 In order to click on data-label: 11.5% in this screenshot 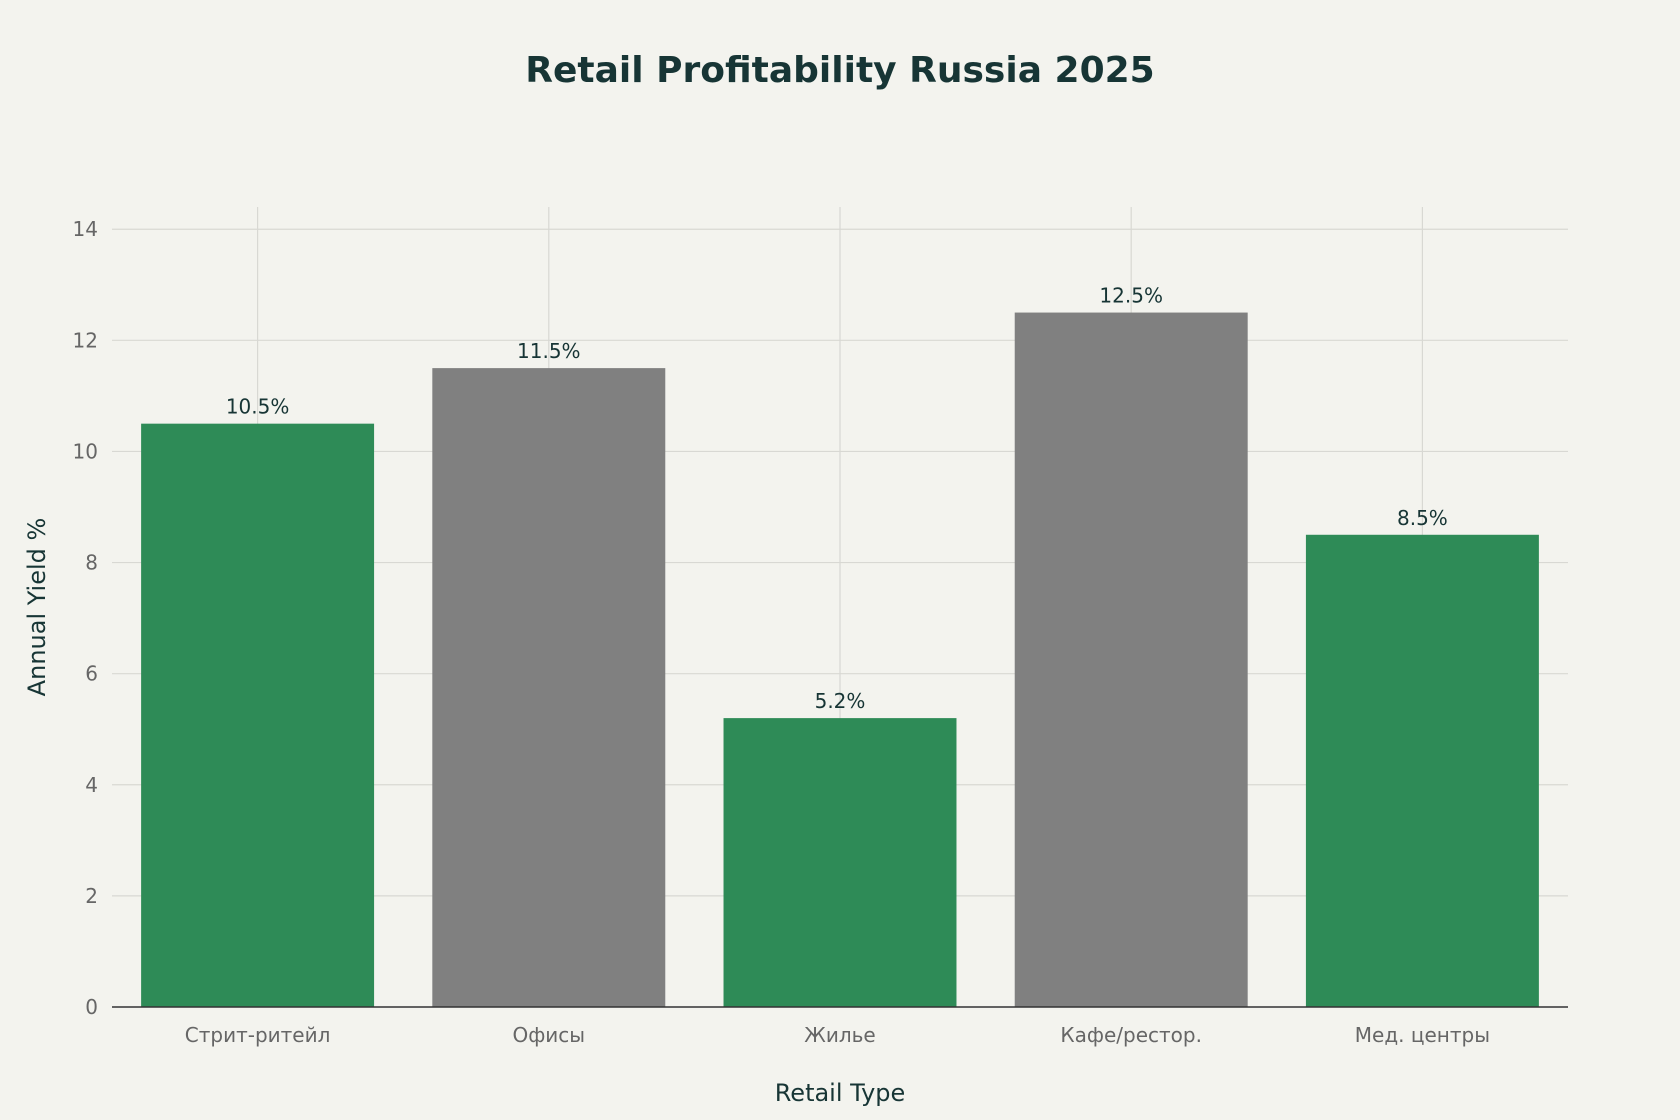, I will do `click(549, 351)`.